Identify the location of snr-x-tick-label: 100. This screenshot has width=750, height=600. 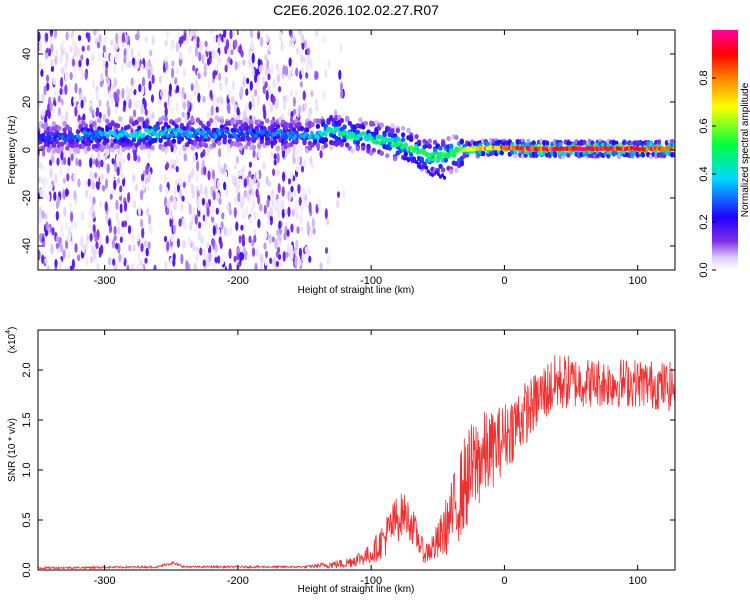
(638, 581).